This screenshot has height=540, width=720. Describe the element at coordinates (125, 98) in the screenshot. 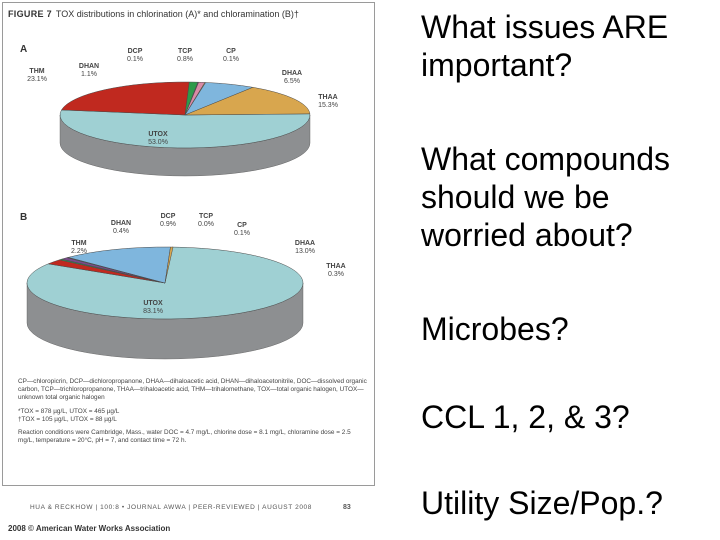

I see `pie-a-slice-thm` at that location.